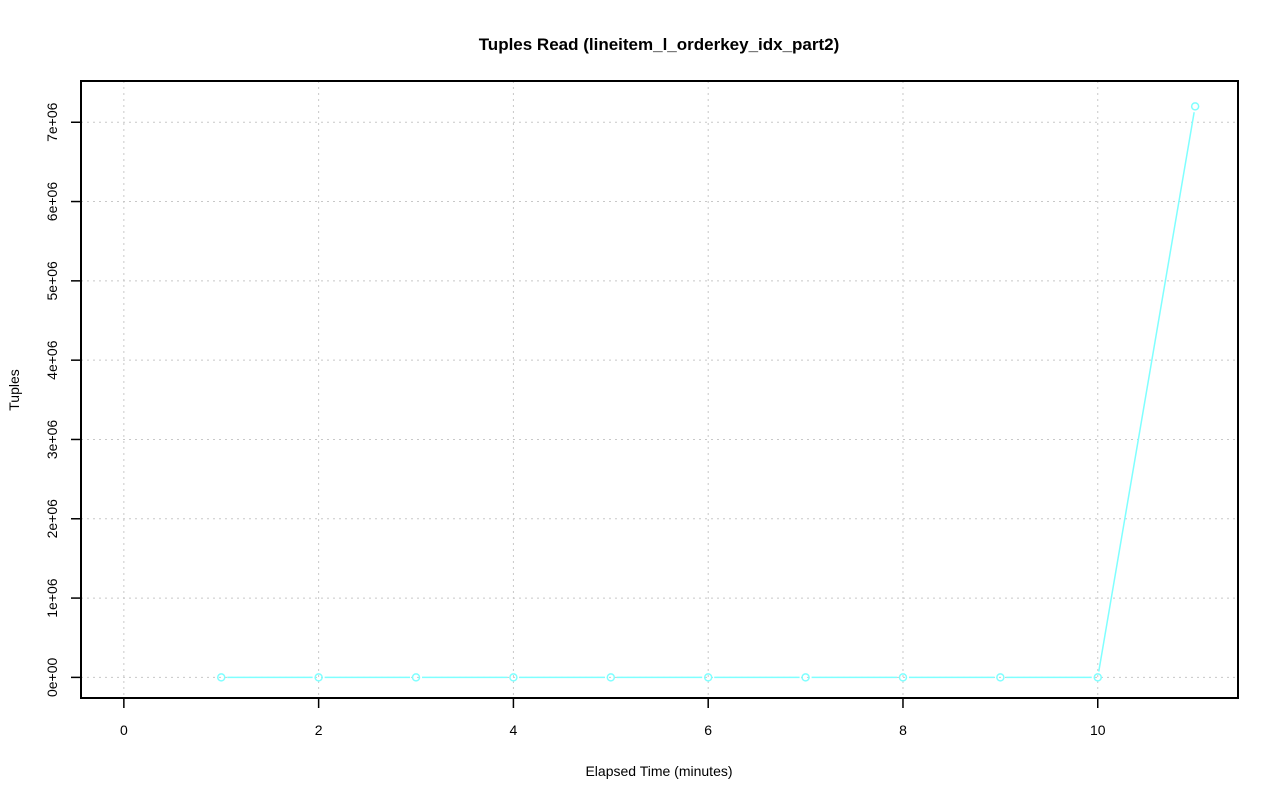 This screenshot has width=1280, height=806. I want to click on y-axis-label: Tuples, so click(14, 390).